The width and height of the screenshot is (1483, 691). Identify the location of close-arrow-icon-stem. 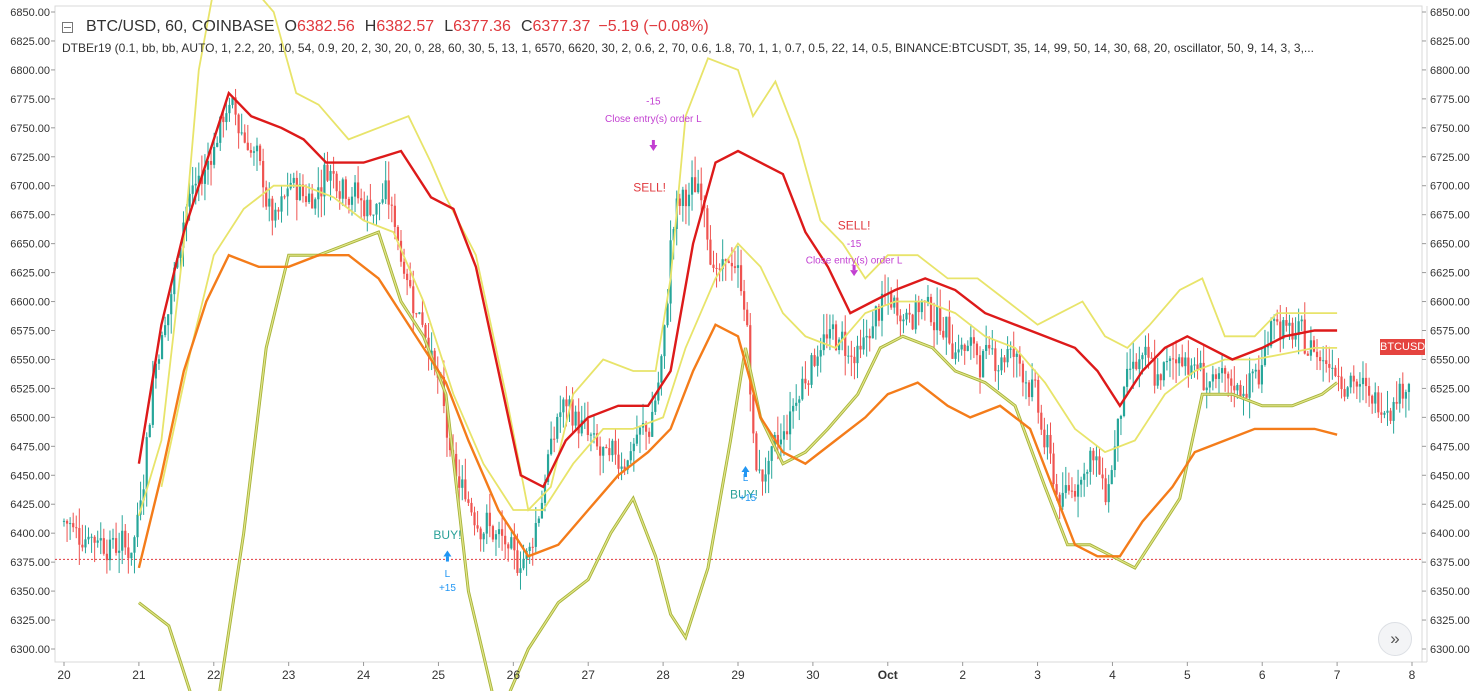
(653, 142).